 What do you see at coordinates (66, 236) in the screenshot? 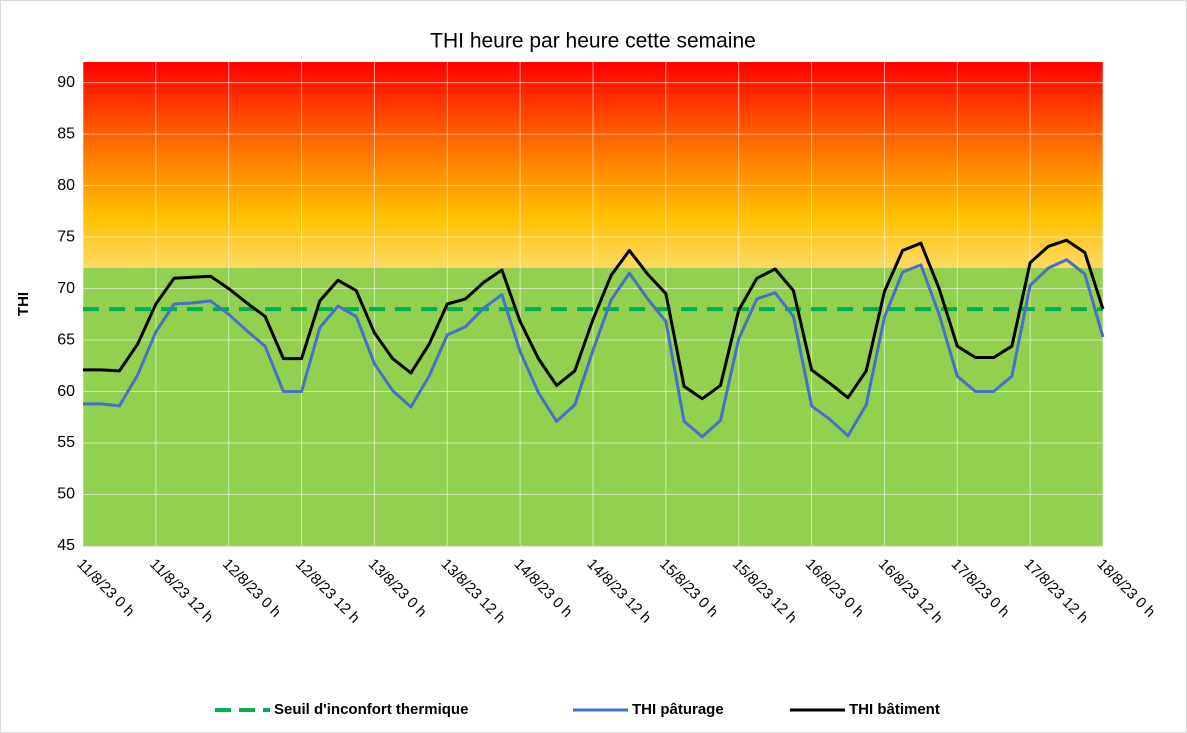
I see `y-tick-label: 75` at bounding box center [66, 236].